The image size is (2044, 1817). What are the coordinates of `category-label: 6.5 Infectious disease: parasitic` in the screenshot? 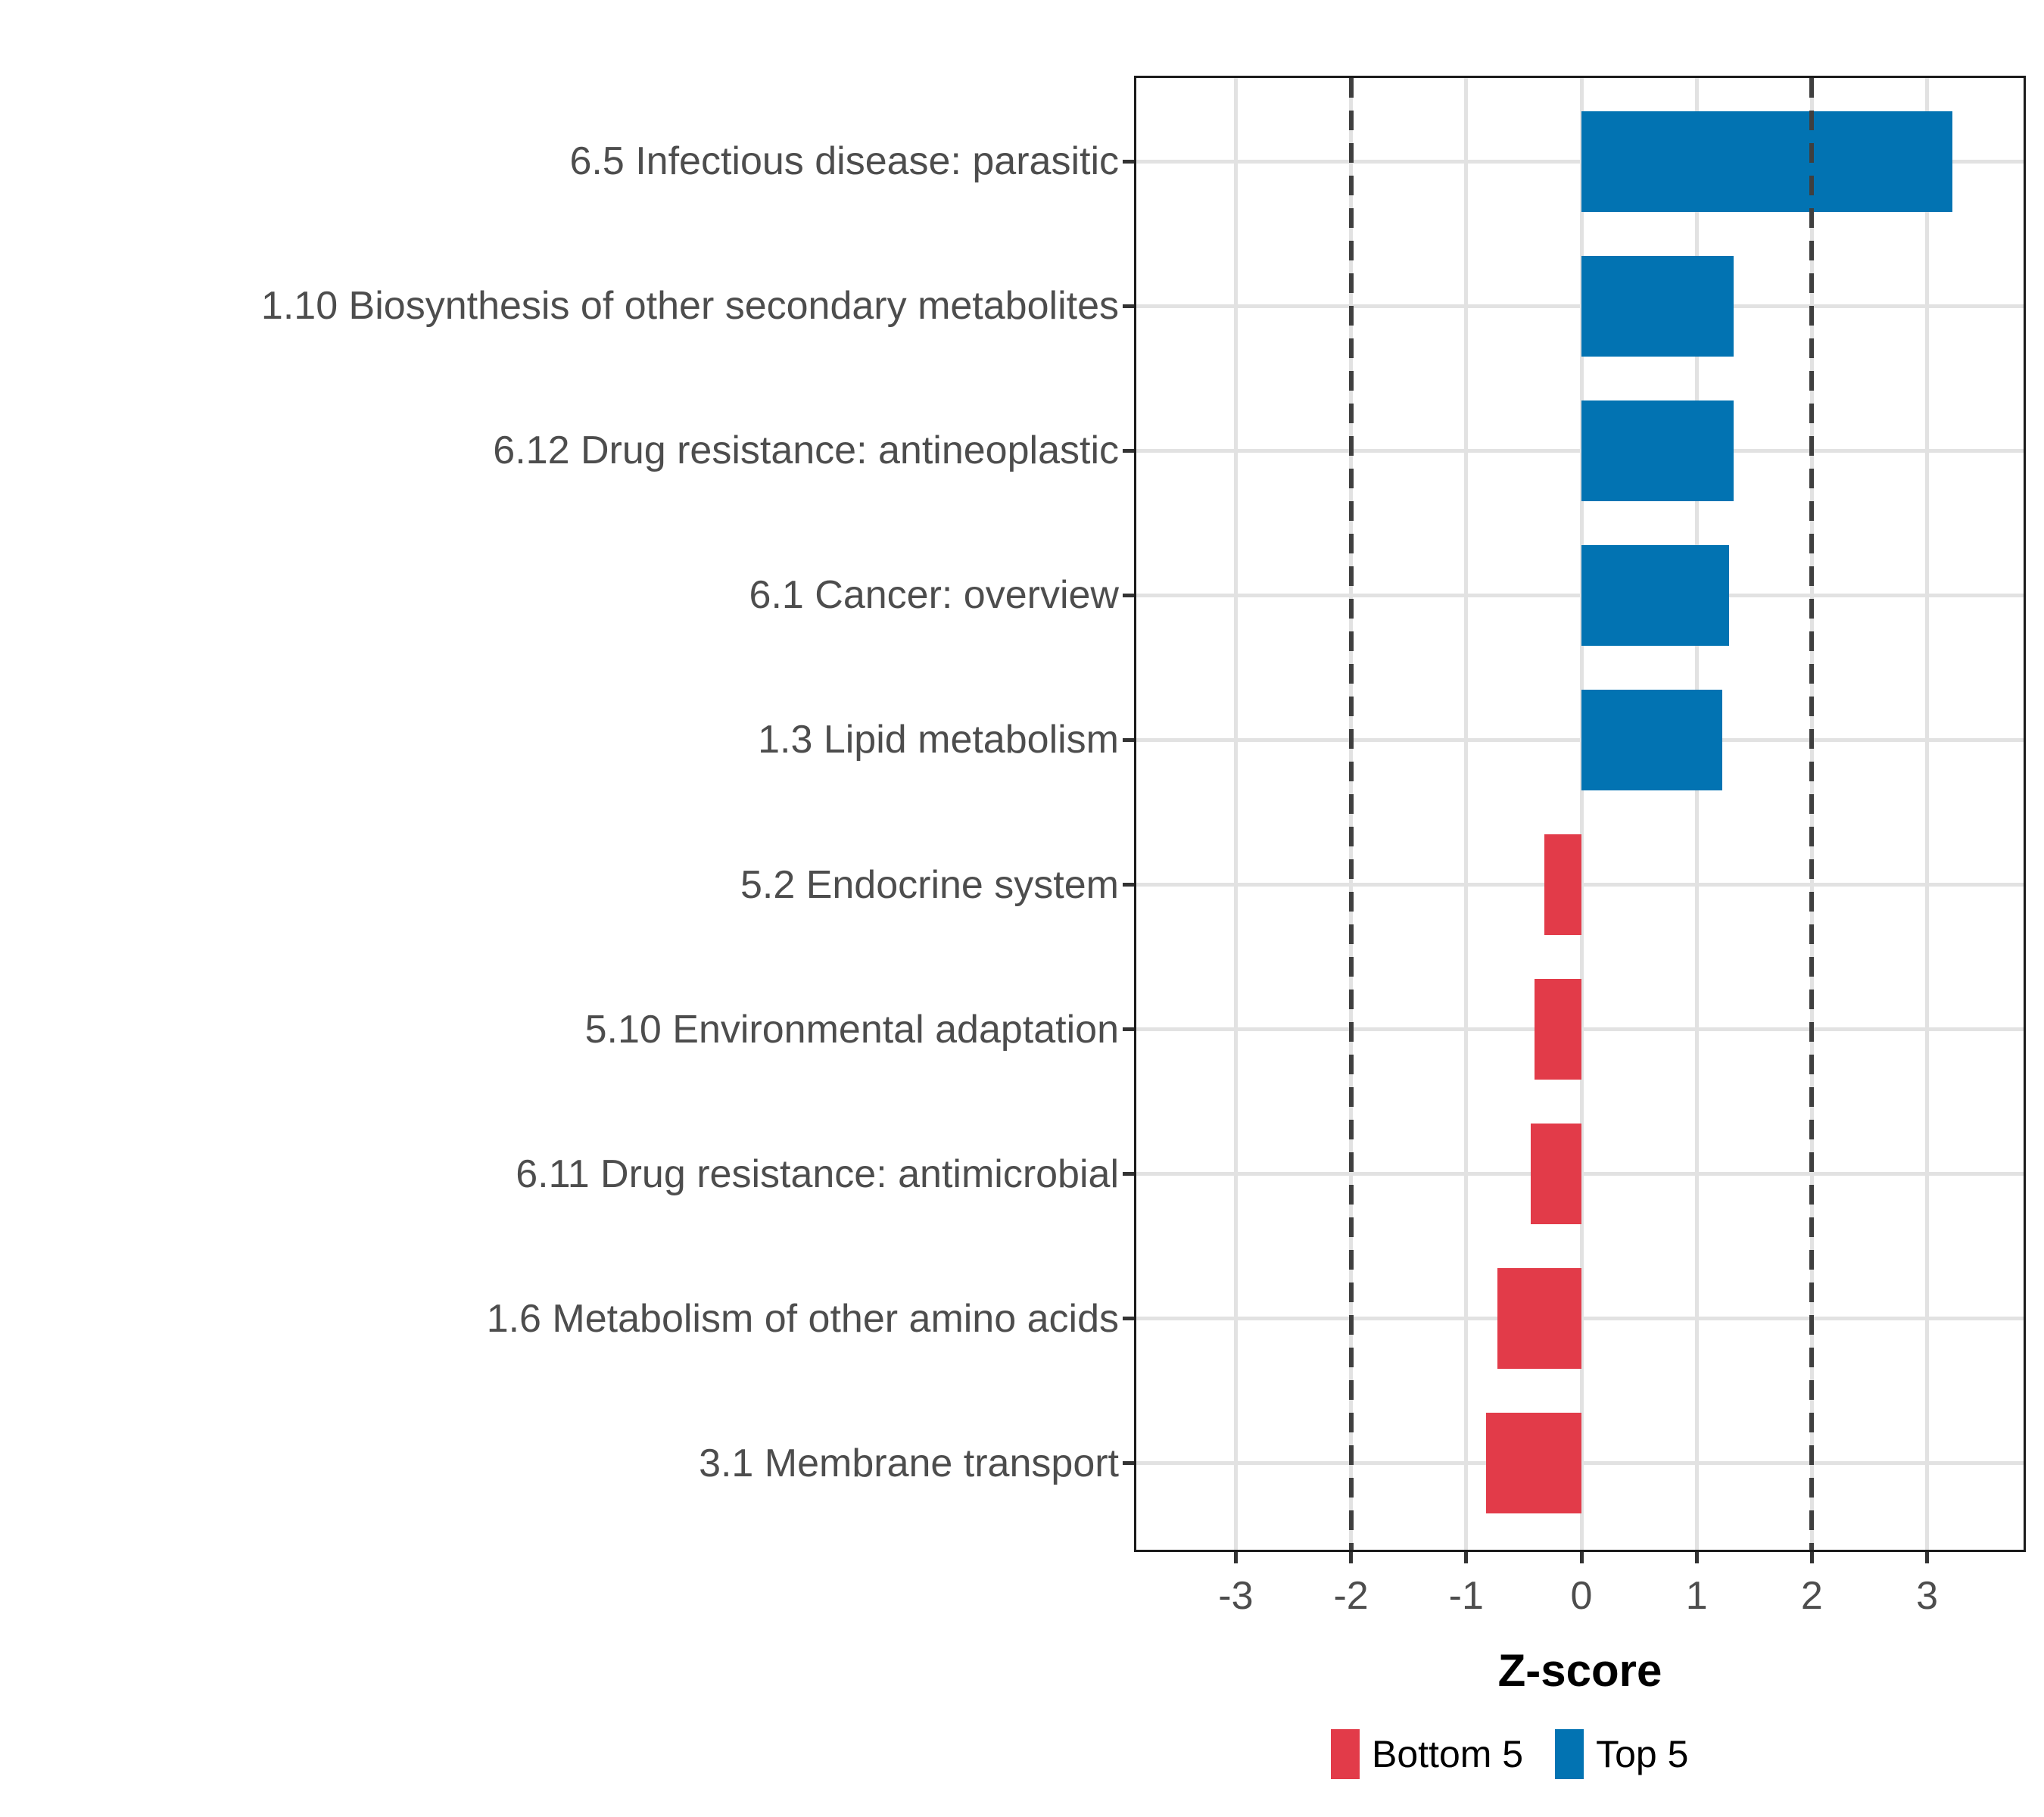 It's located at (844, 161).